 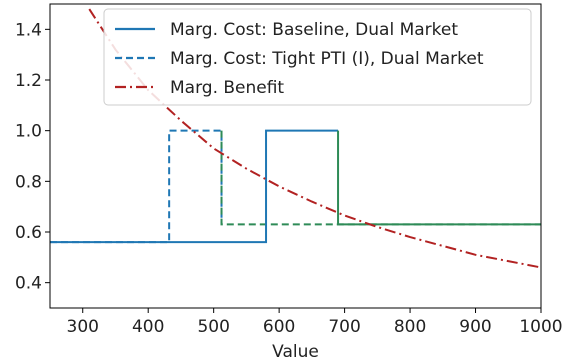 I want to click on x-tick-label: 300, so click(x=83, y=327).